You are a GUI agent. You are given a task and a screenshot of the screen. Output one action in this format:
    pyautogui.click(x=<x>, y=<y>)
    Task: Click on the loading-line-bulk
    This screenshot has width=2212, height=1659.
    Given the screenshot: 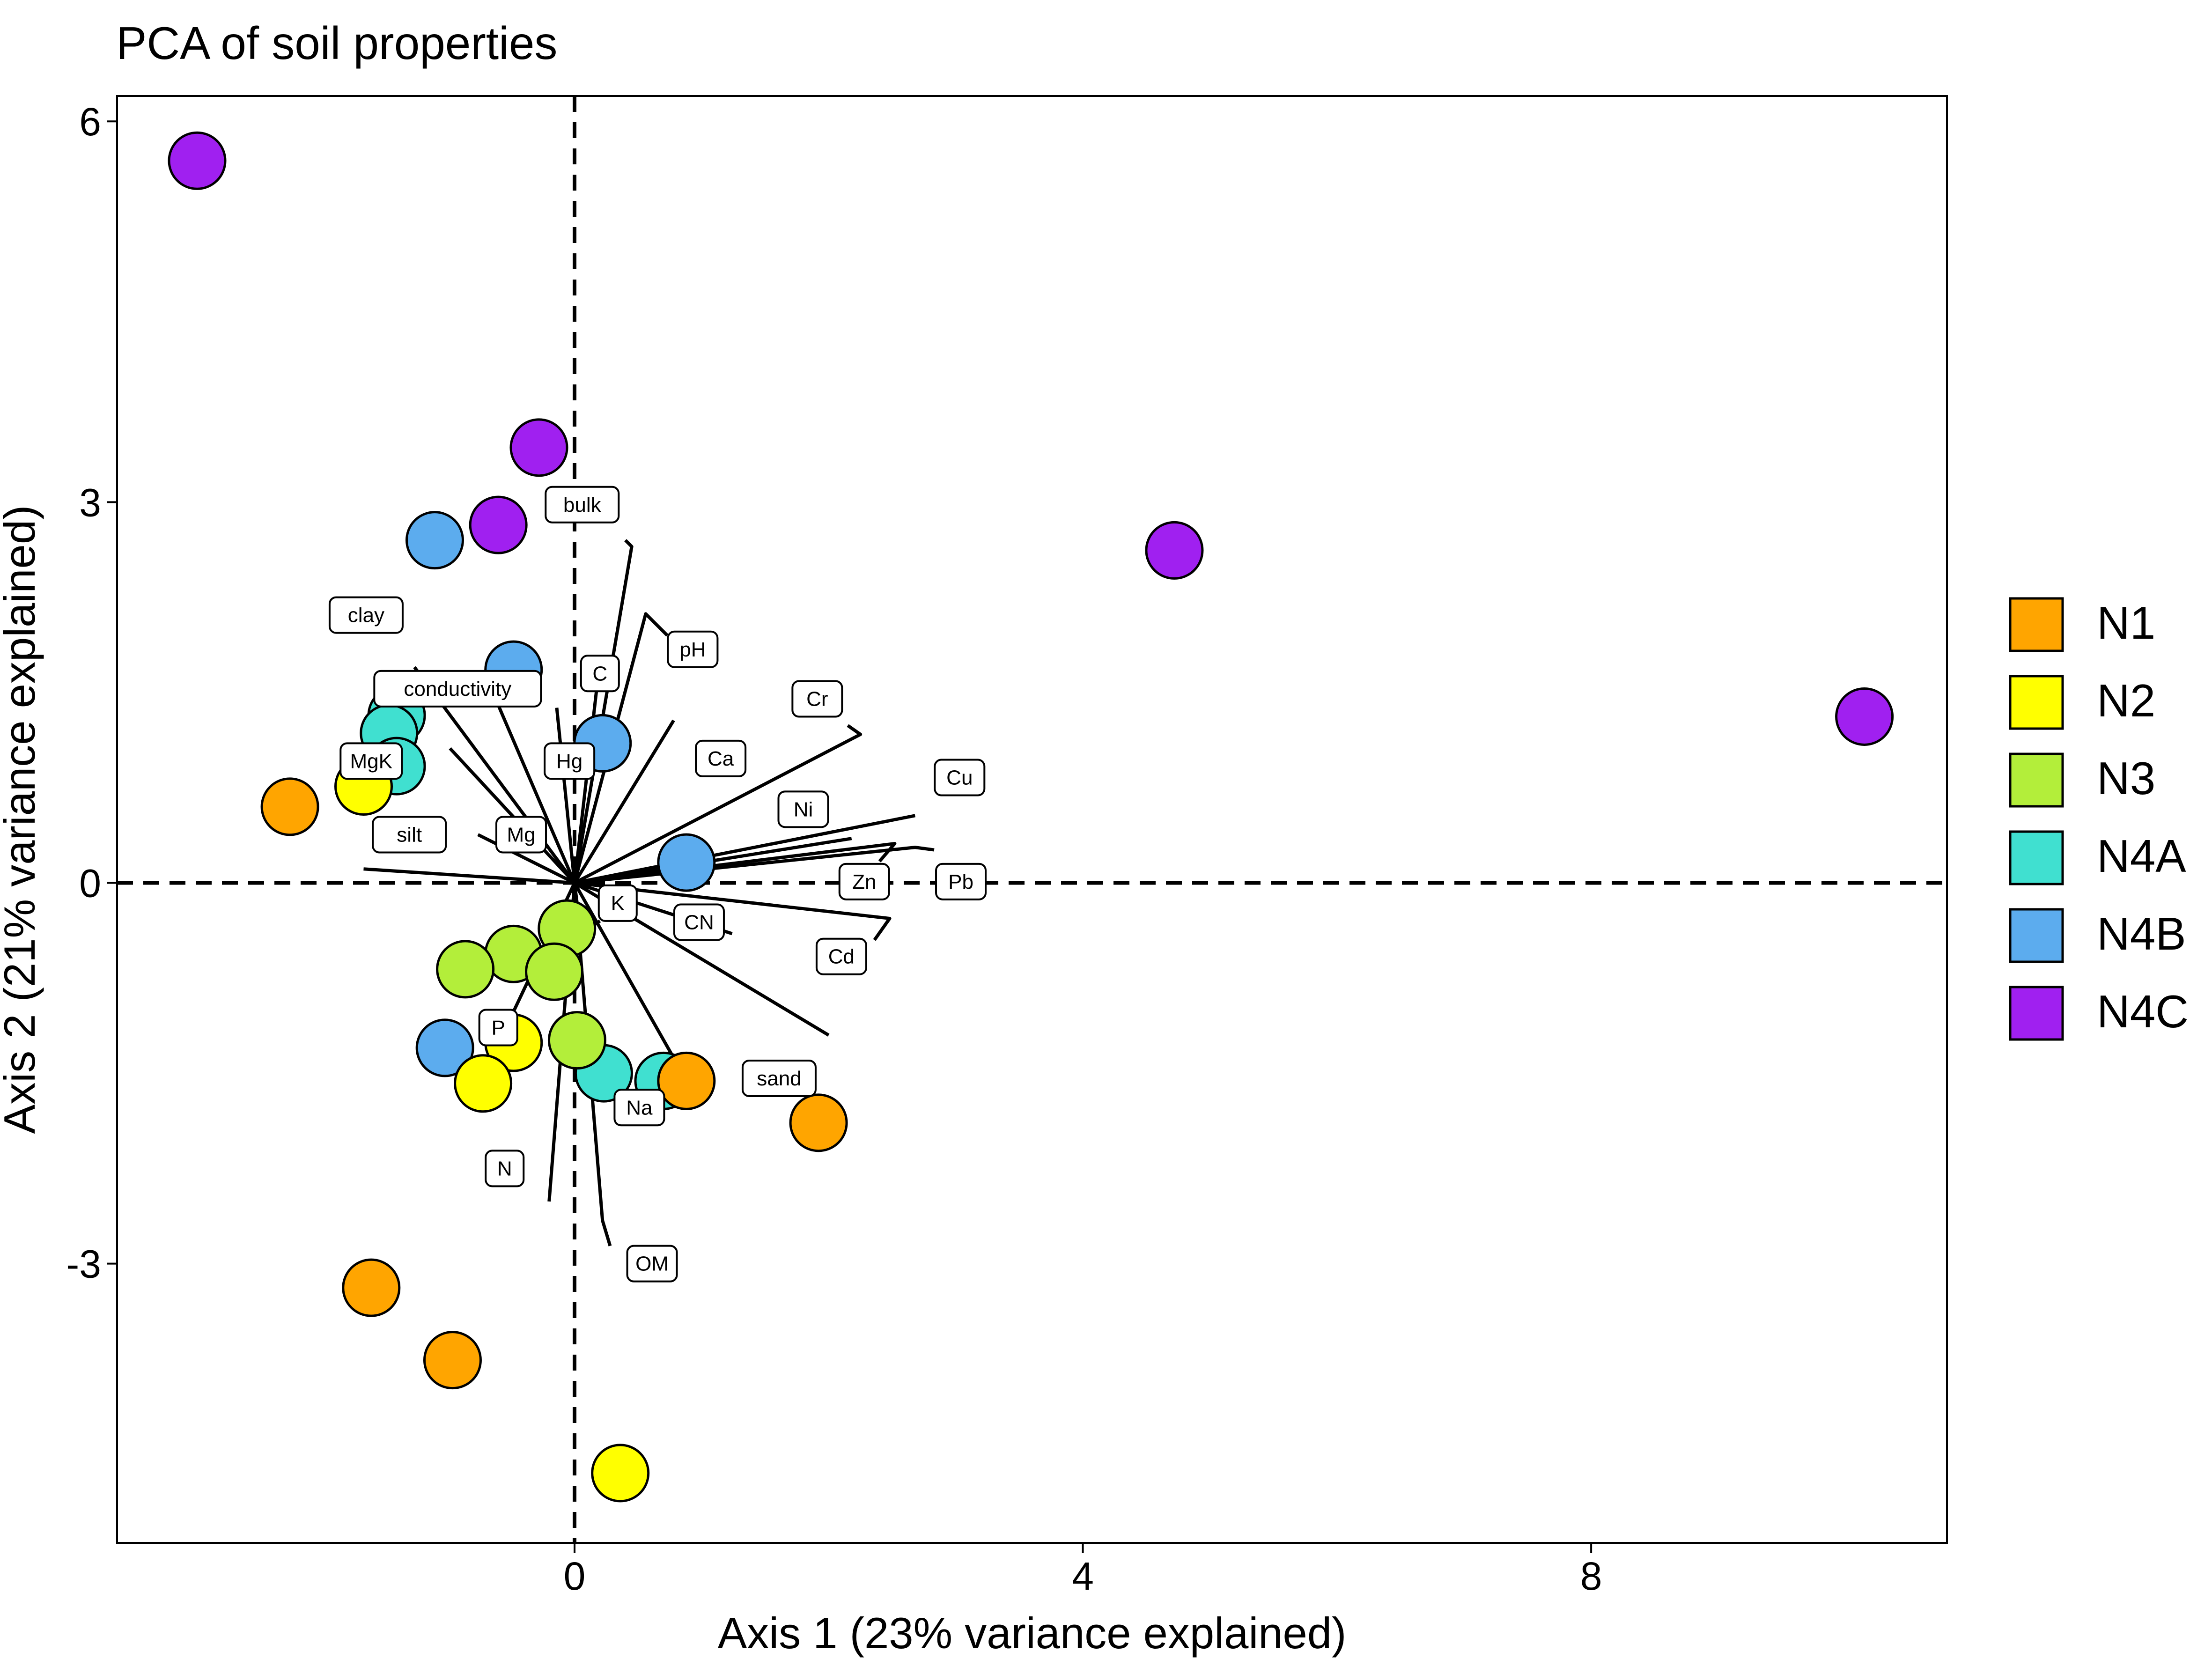 What is the action you would take?
    pyautogui.click(x=603, y=712)
    